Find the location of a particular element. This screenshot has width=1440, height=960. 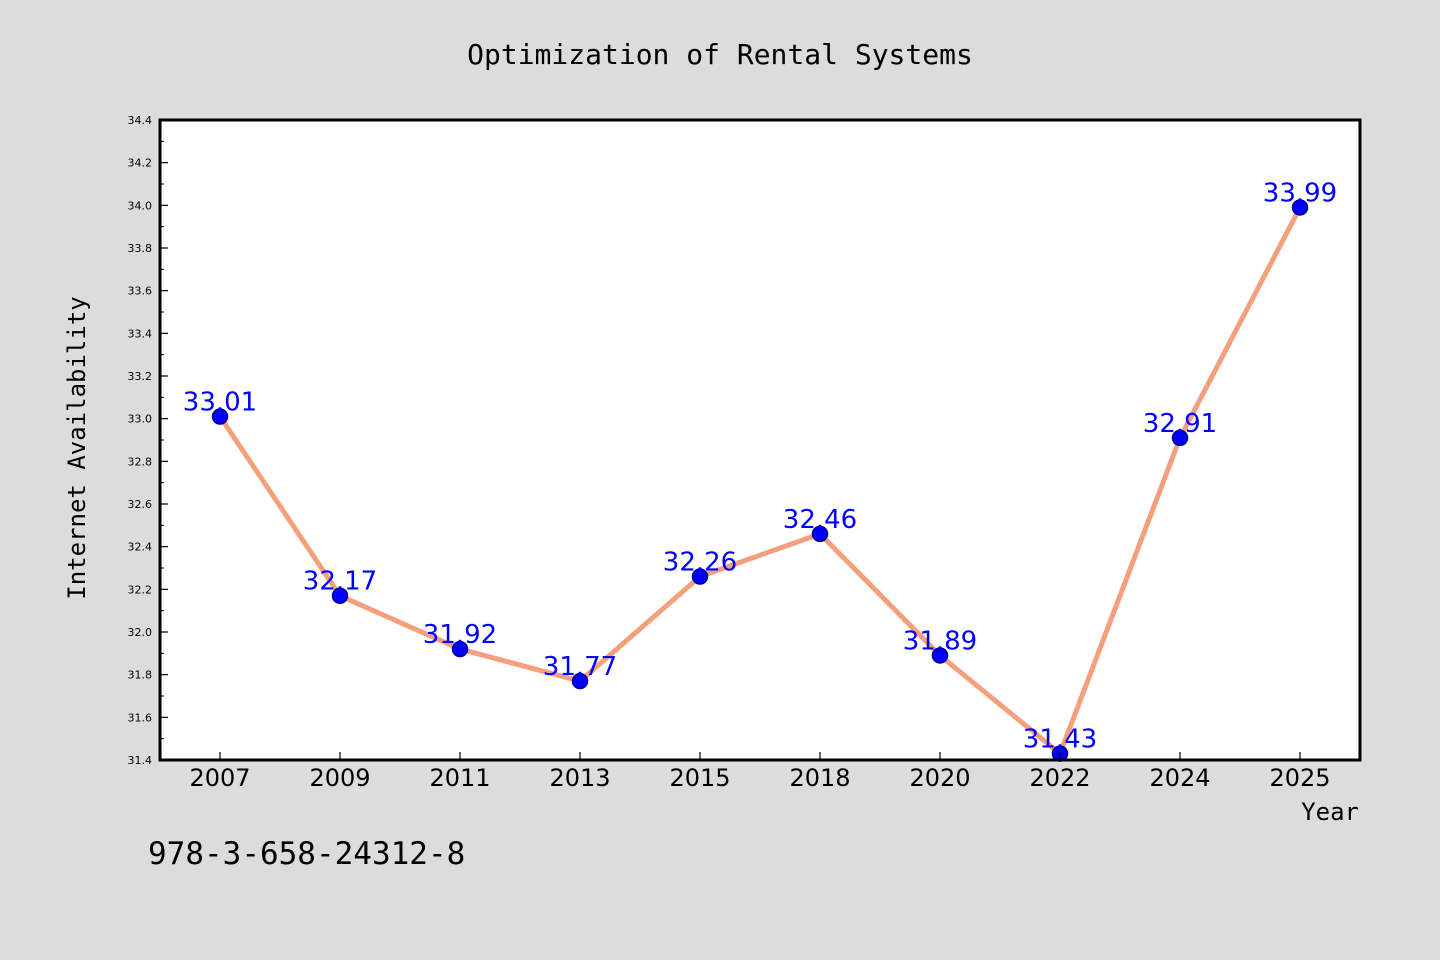

y-tick-label: 33.8 is located at coordinates (140, 248).